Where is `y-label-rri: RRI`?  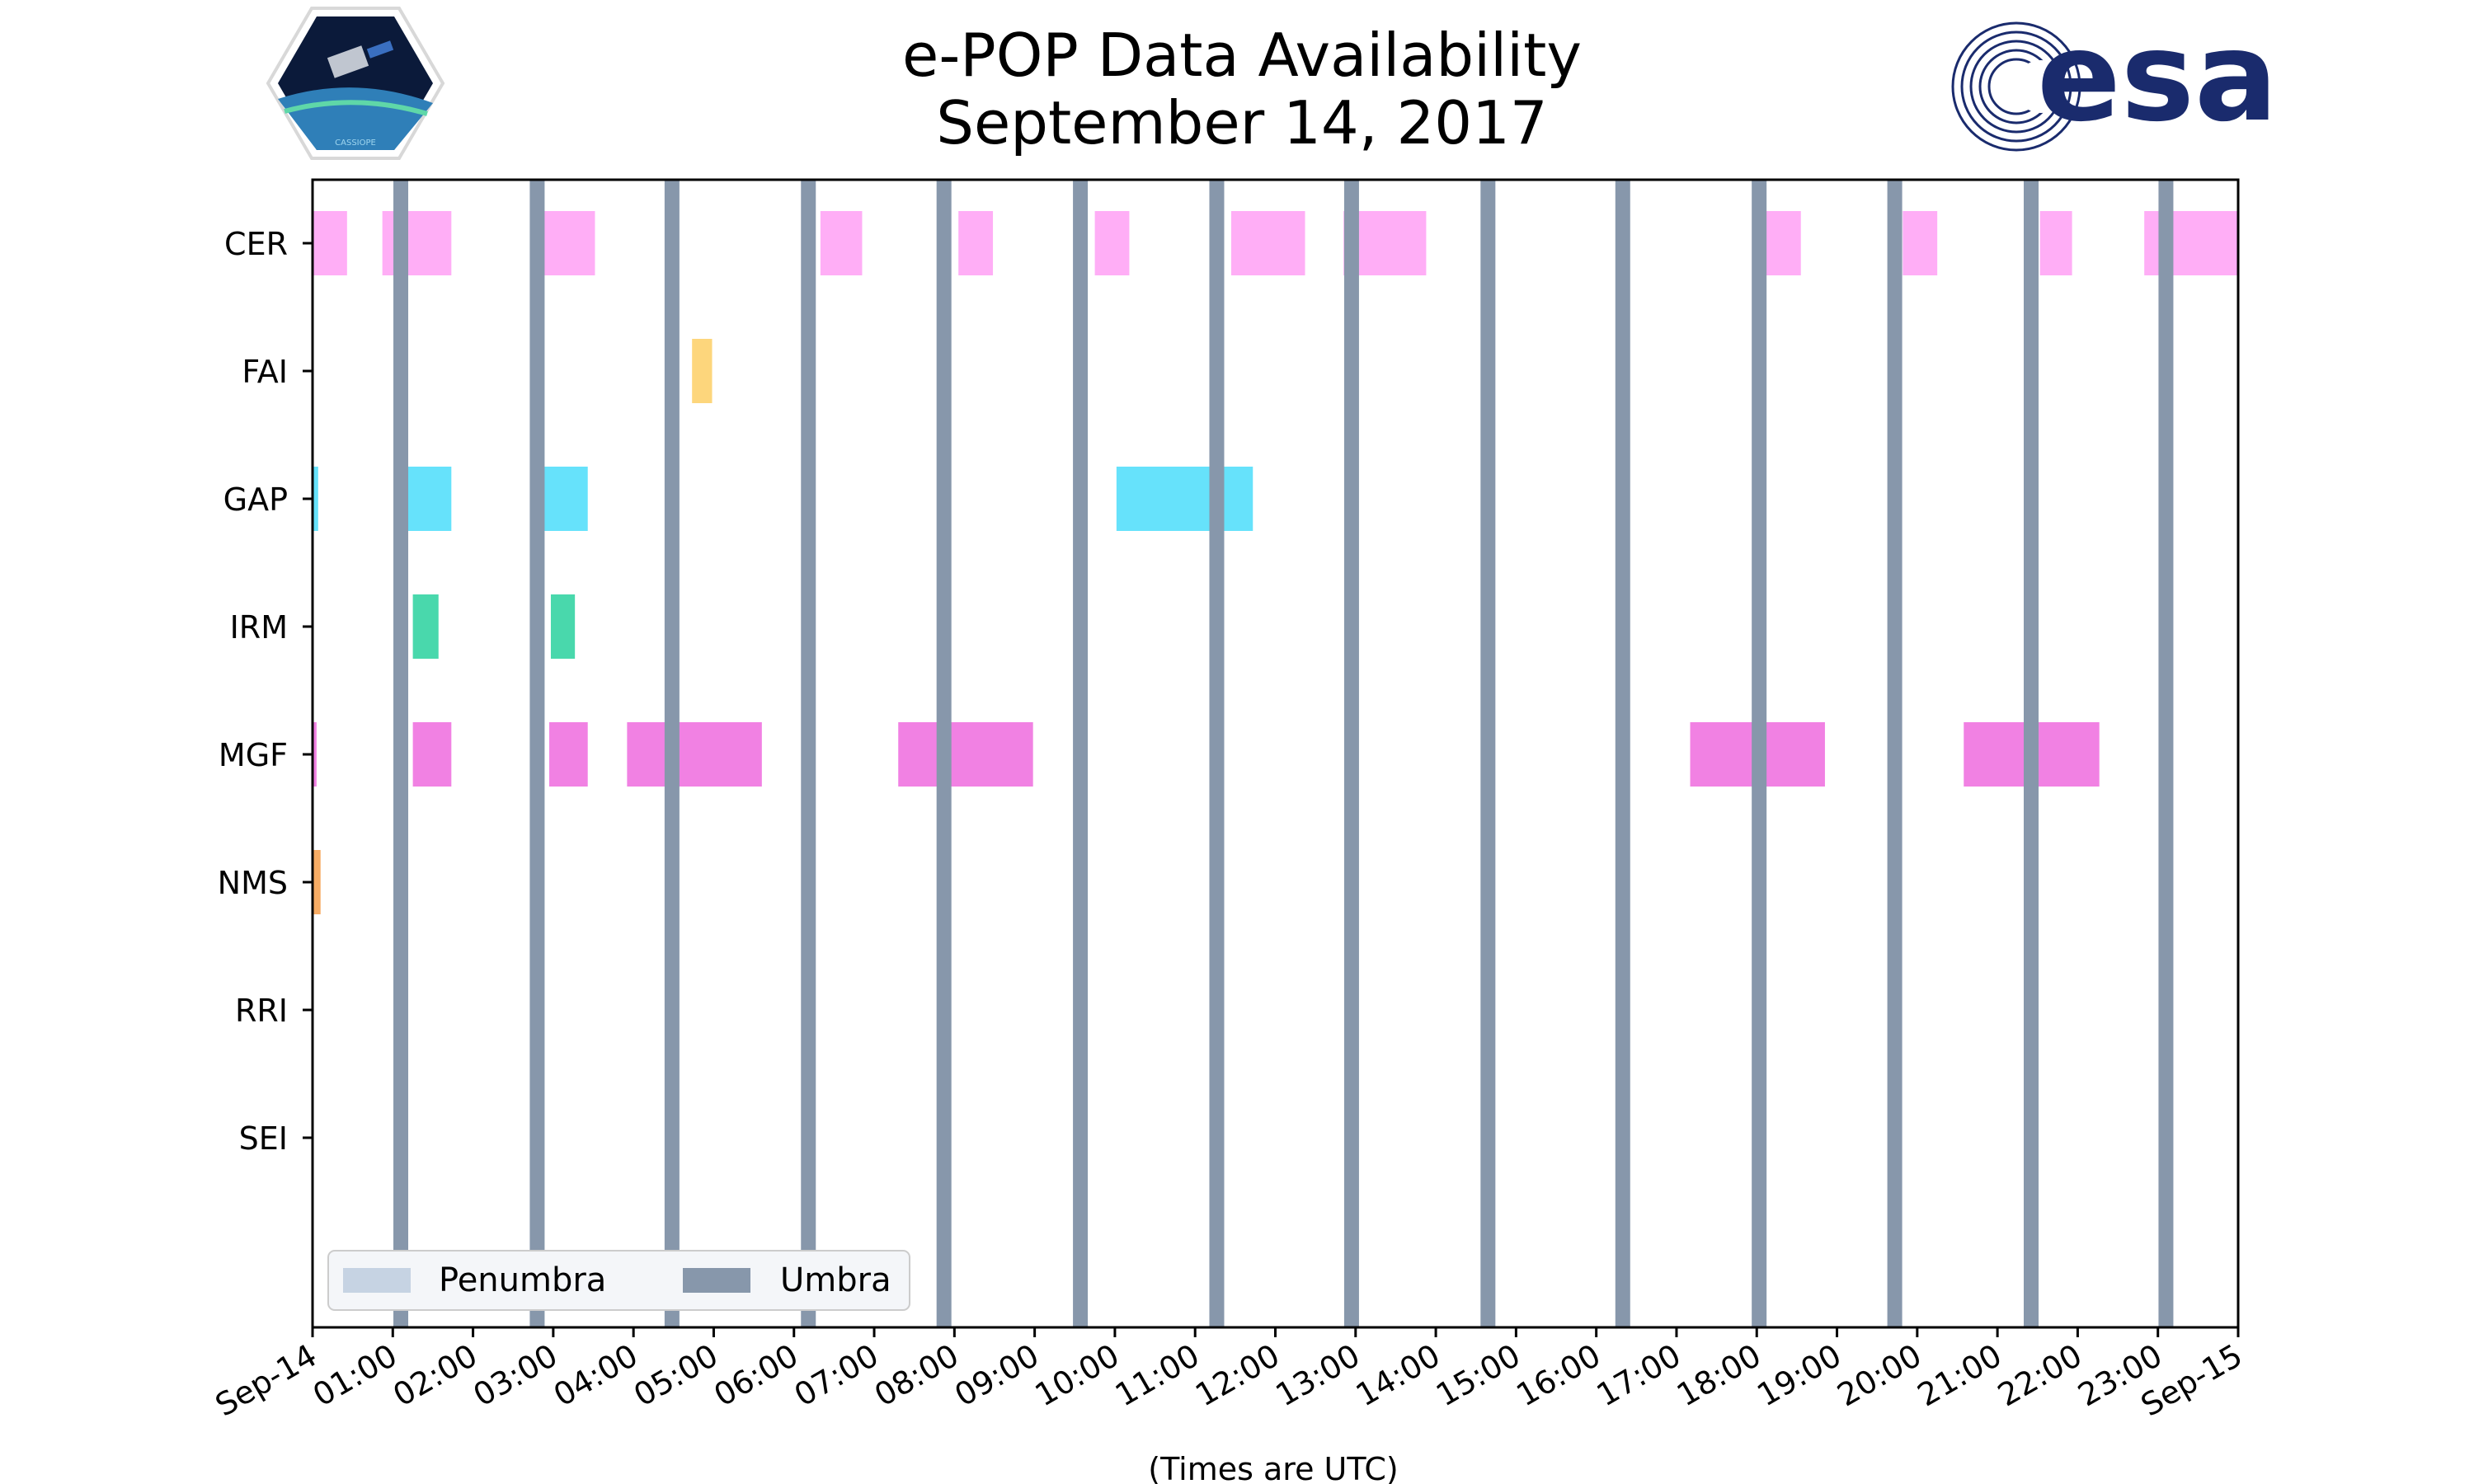
y-label-rri: RRI is located at coordinates (261, 1011).